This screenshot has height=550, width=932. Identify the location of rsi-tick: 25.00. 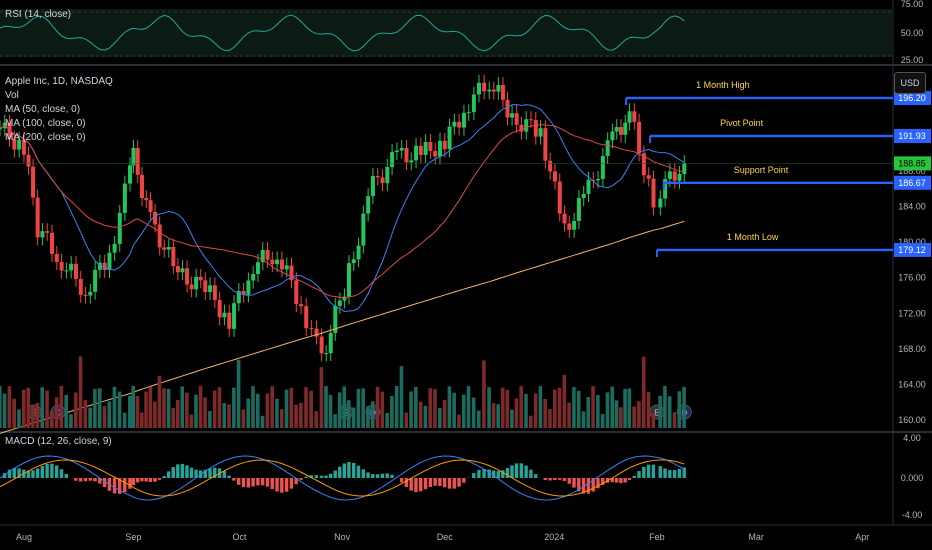
(912, 60).